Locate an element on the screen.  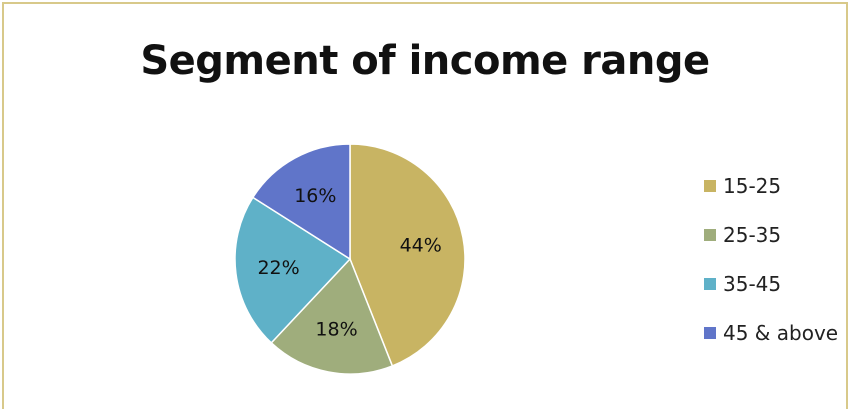
pie-slice-45-above is located at coordinates (301, 202).